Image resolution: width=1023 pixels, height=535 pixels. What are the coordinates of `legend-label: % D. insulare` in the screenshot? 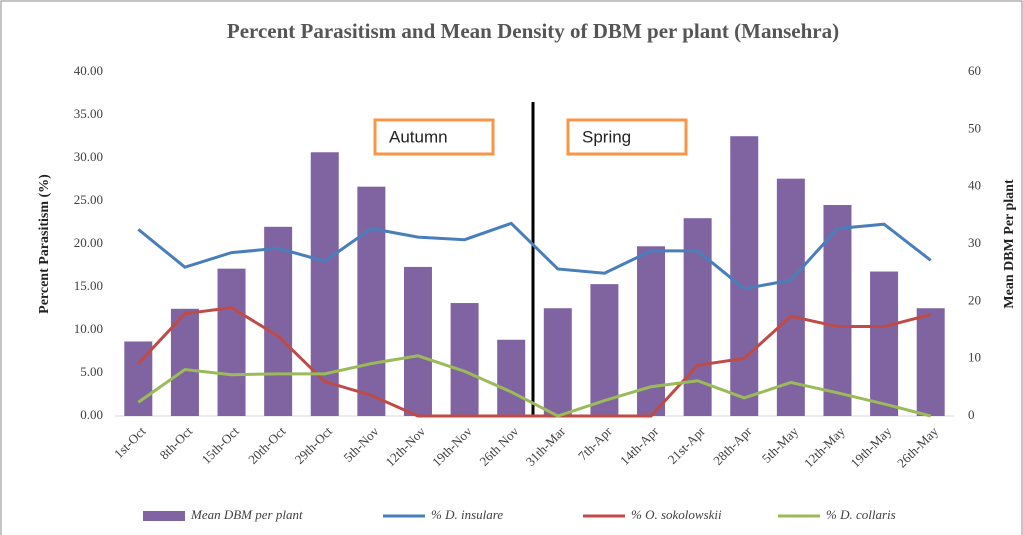 It's located at (467, 514).